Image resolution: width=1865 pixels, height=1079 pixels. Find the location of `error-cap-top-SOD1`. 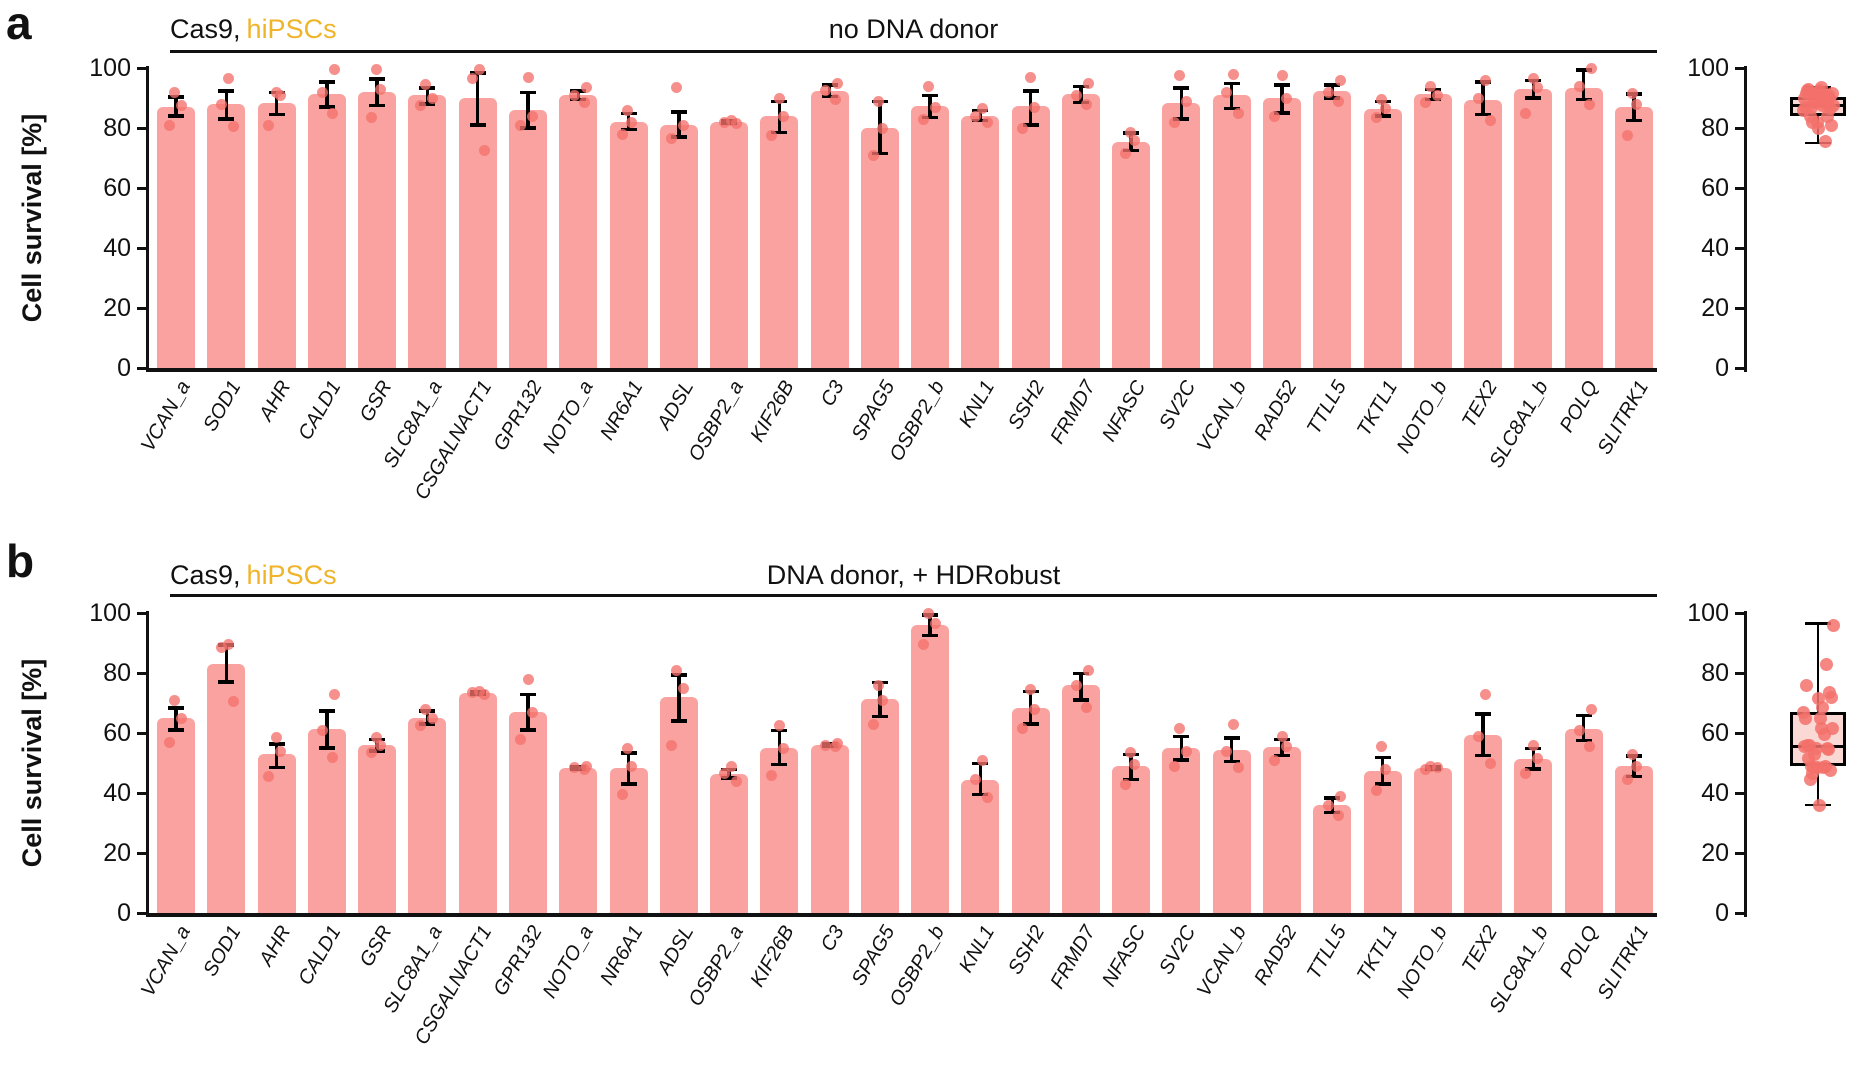

error-cap-top-SOD1 is located at coordinates (226, 91).